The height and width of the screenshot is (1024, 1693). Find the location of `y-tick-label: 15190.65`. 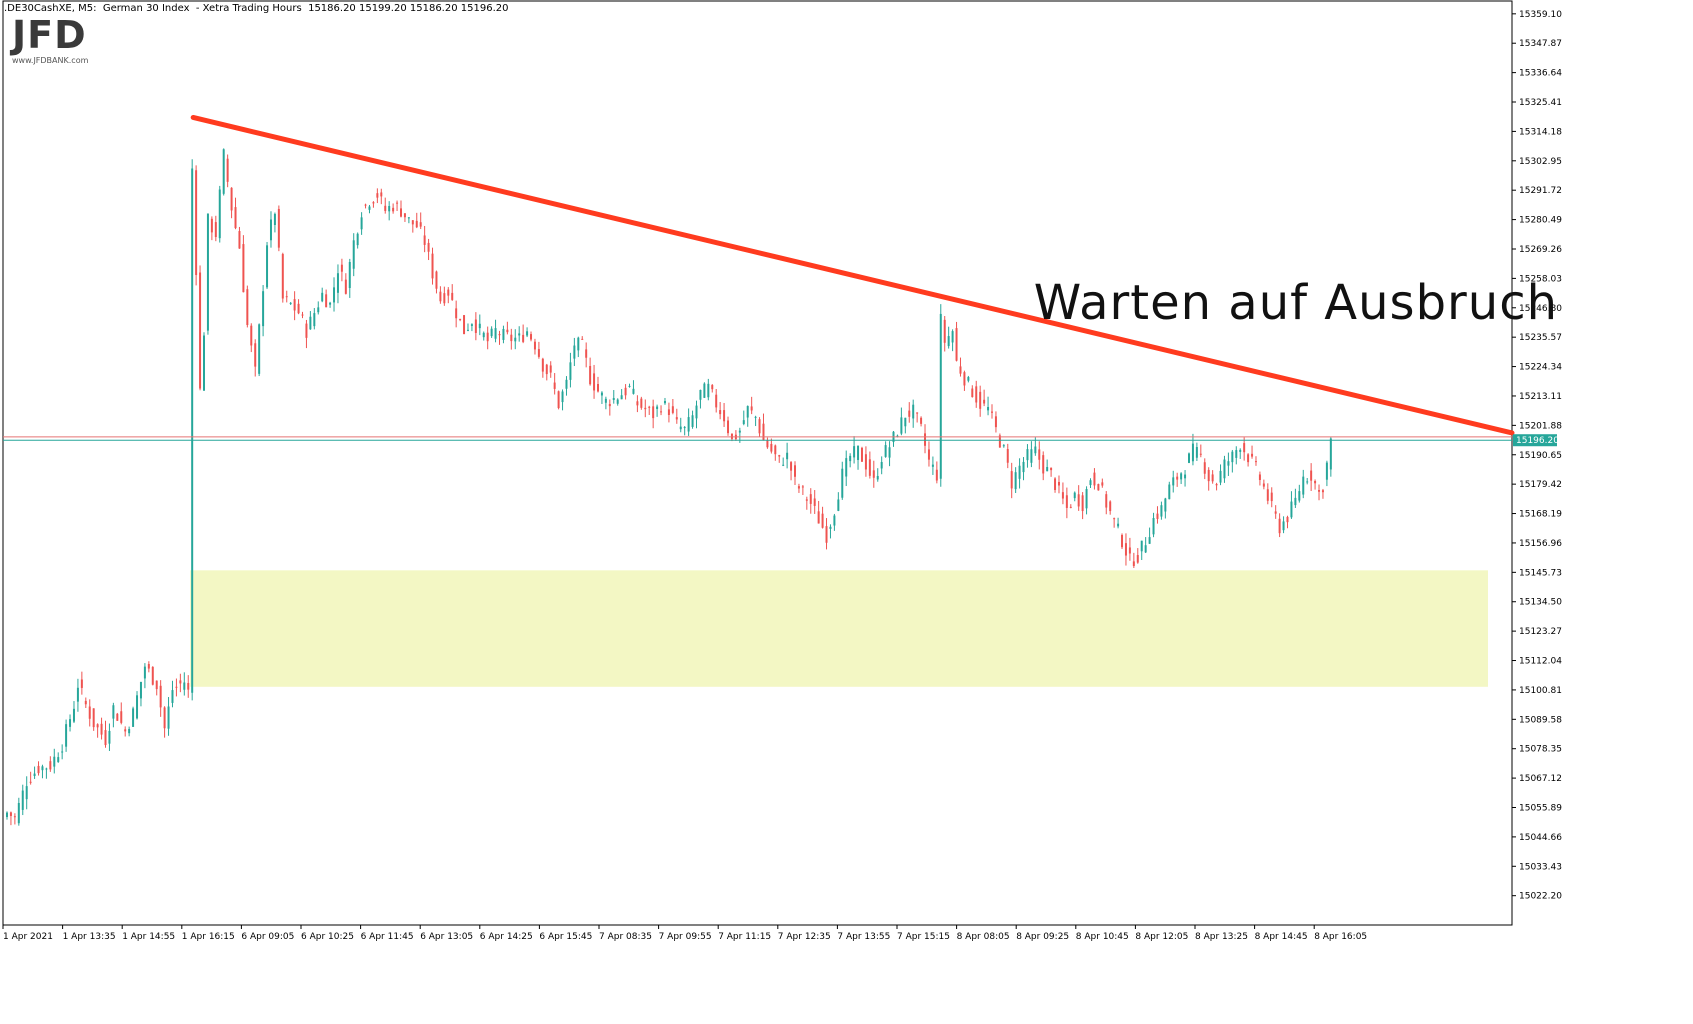

y-tick-label: 15190.65 is located at coordinates (1540, 456).